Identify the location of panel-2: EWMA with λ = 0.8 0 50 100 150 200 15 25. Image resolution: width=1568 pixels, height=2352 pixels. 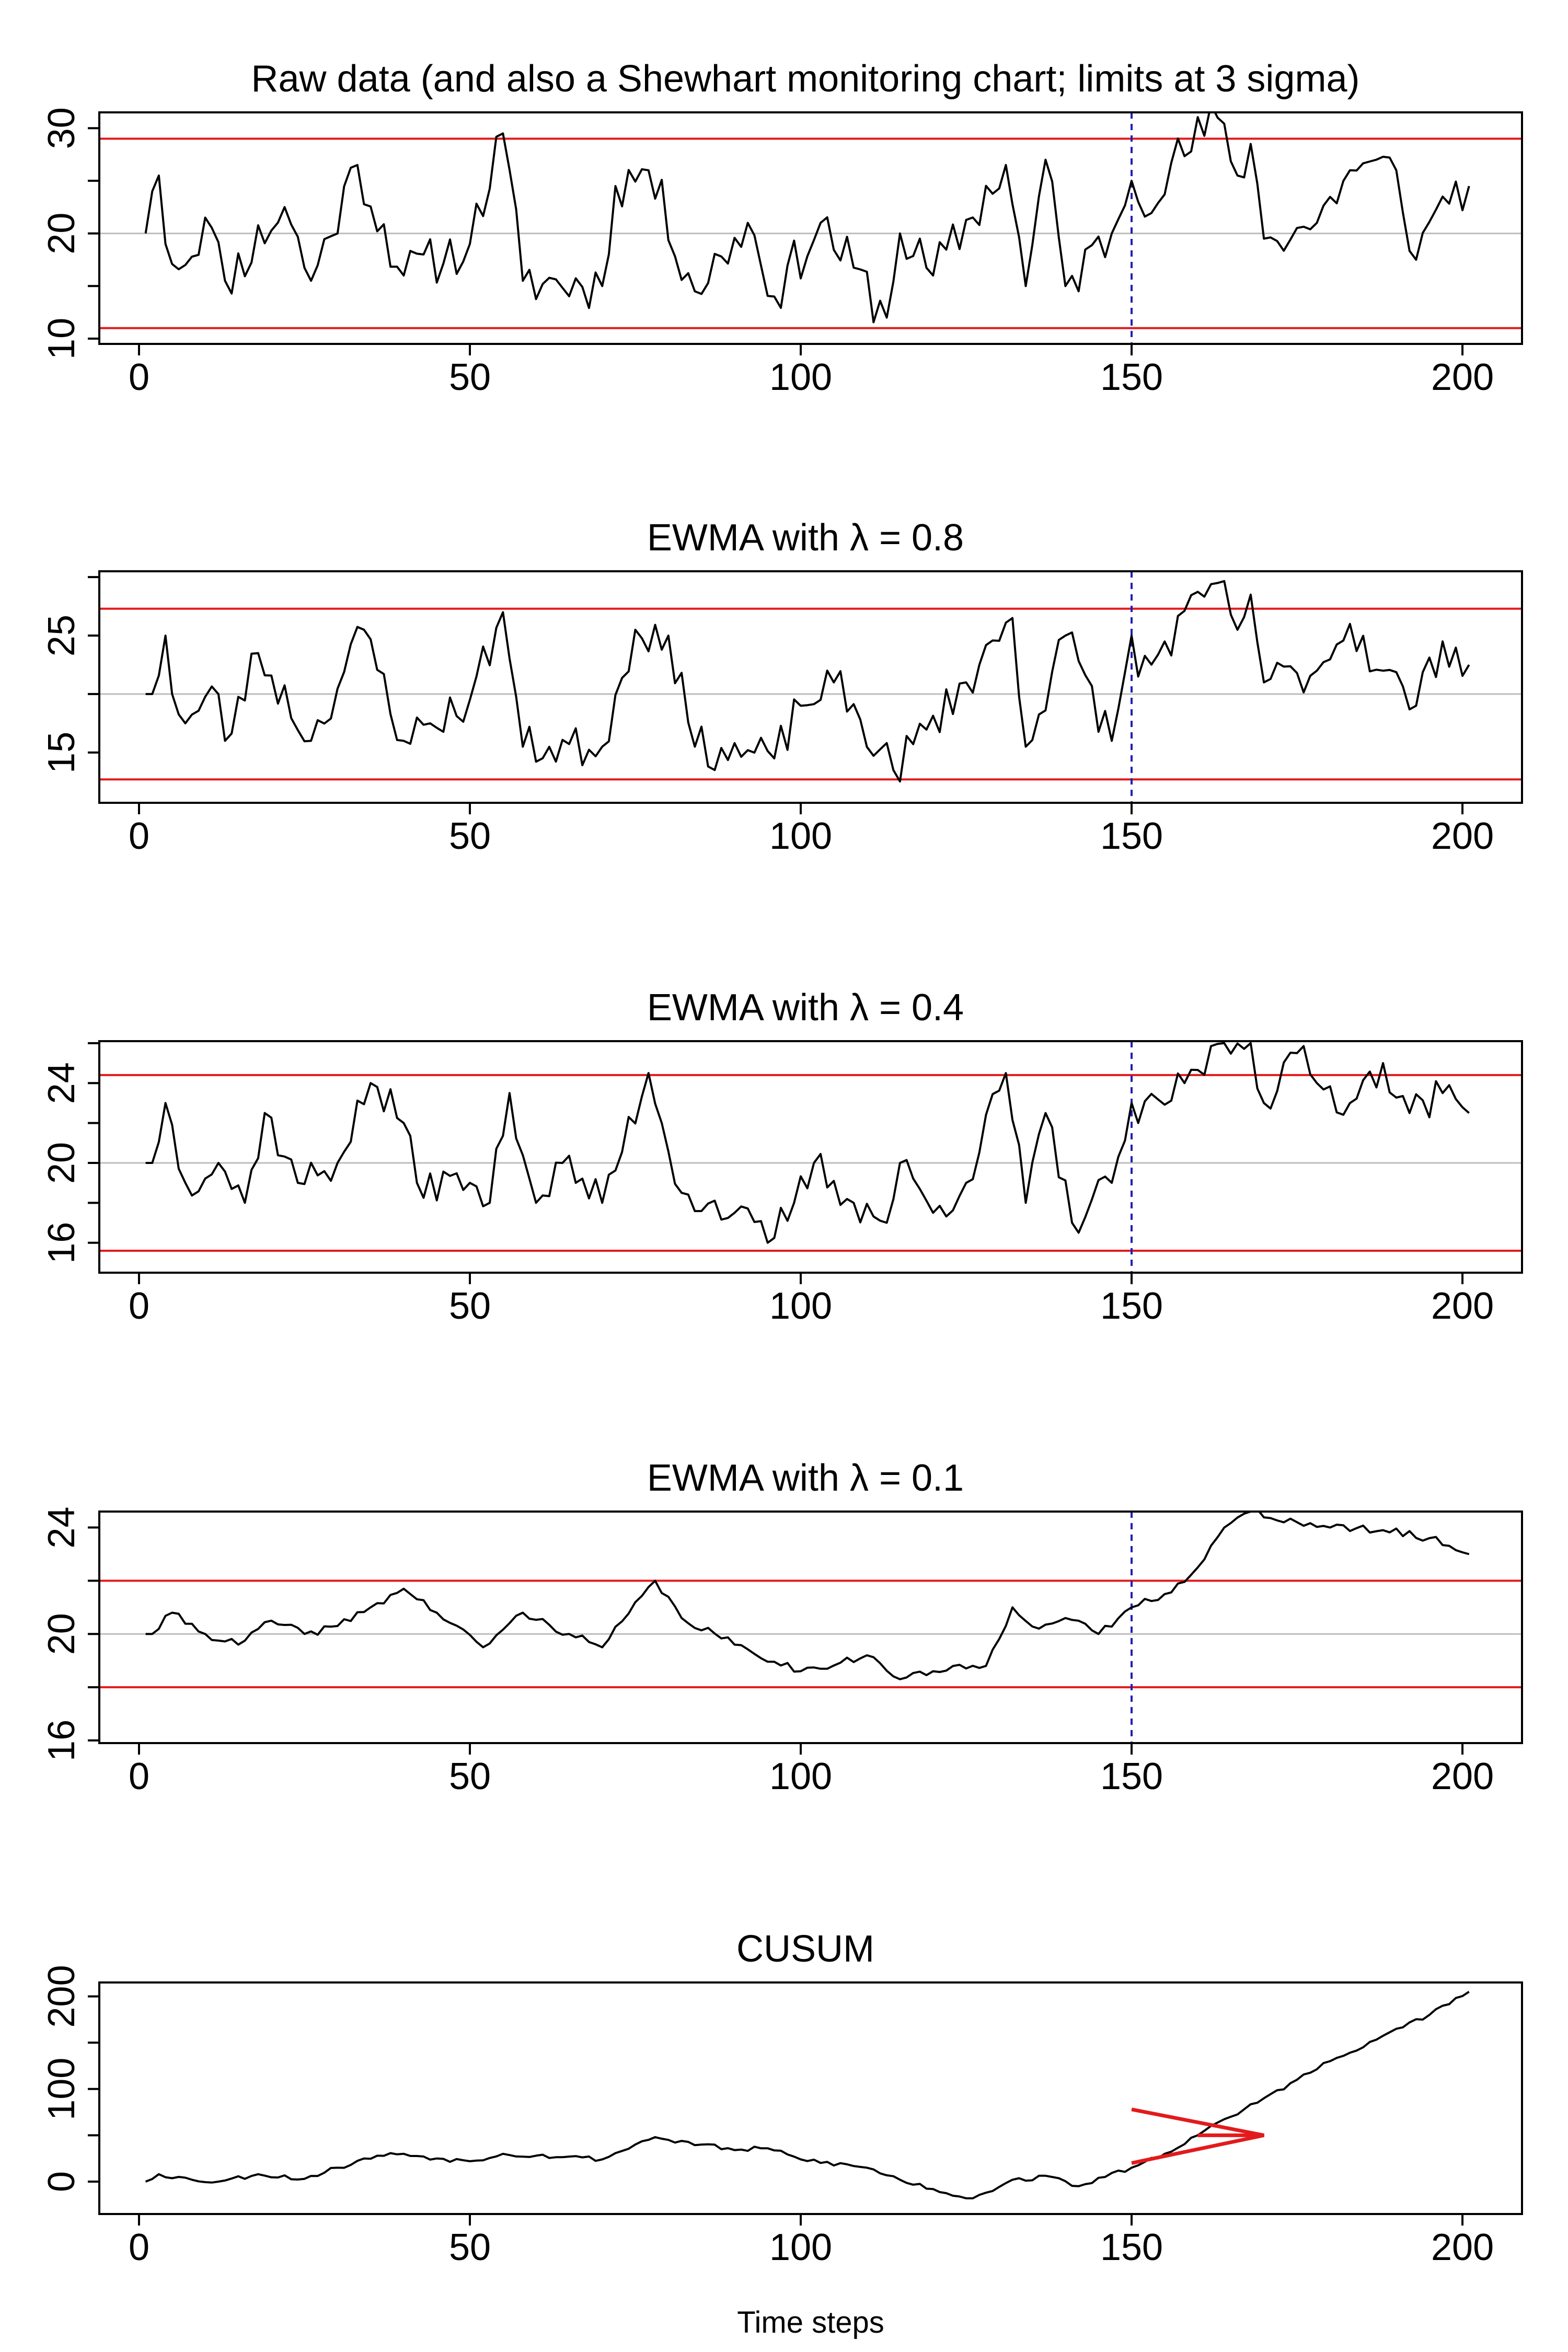
(782, 687).